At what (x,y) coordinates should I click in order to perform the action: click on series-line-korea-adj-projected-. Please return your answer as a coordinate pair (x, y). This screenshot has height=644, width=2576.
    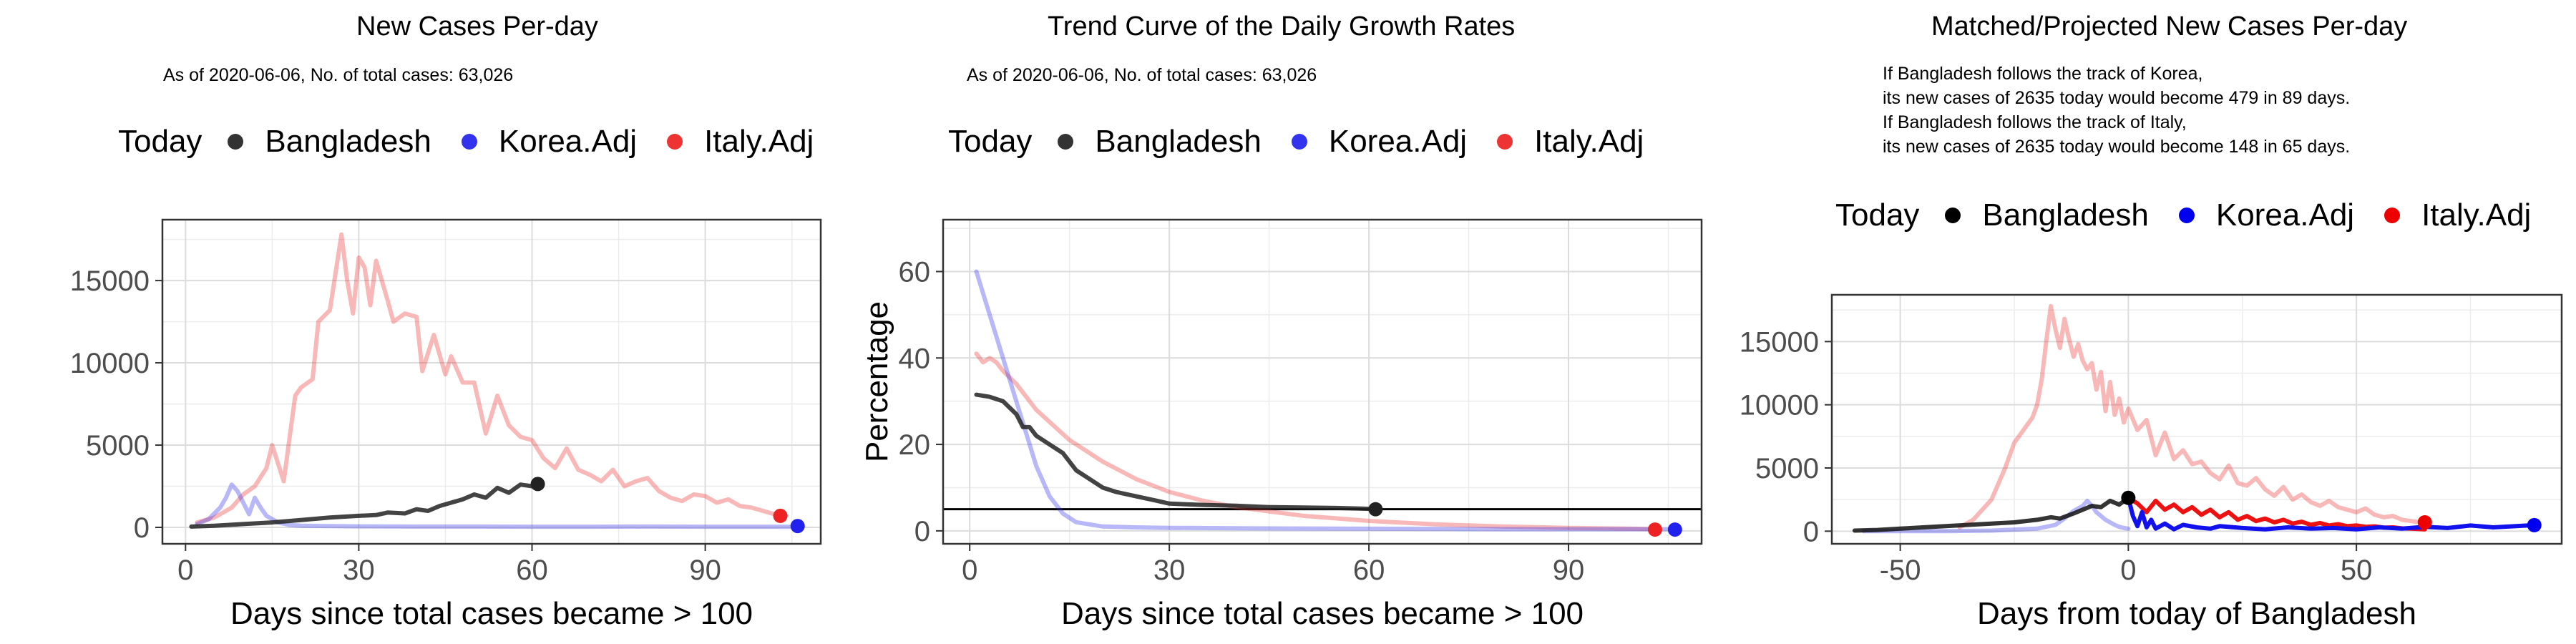
    Looking at the image, I should click on (2331, 513).